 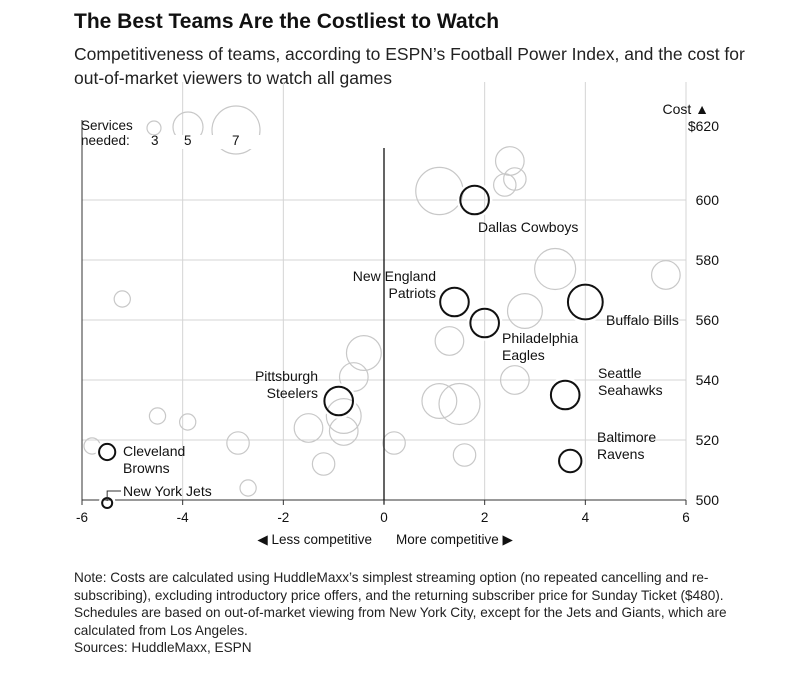 What do you see at coordinates (586, 517) in the screenshot?
I see `x-tick-label: 4` at bounding box center [586, 517].